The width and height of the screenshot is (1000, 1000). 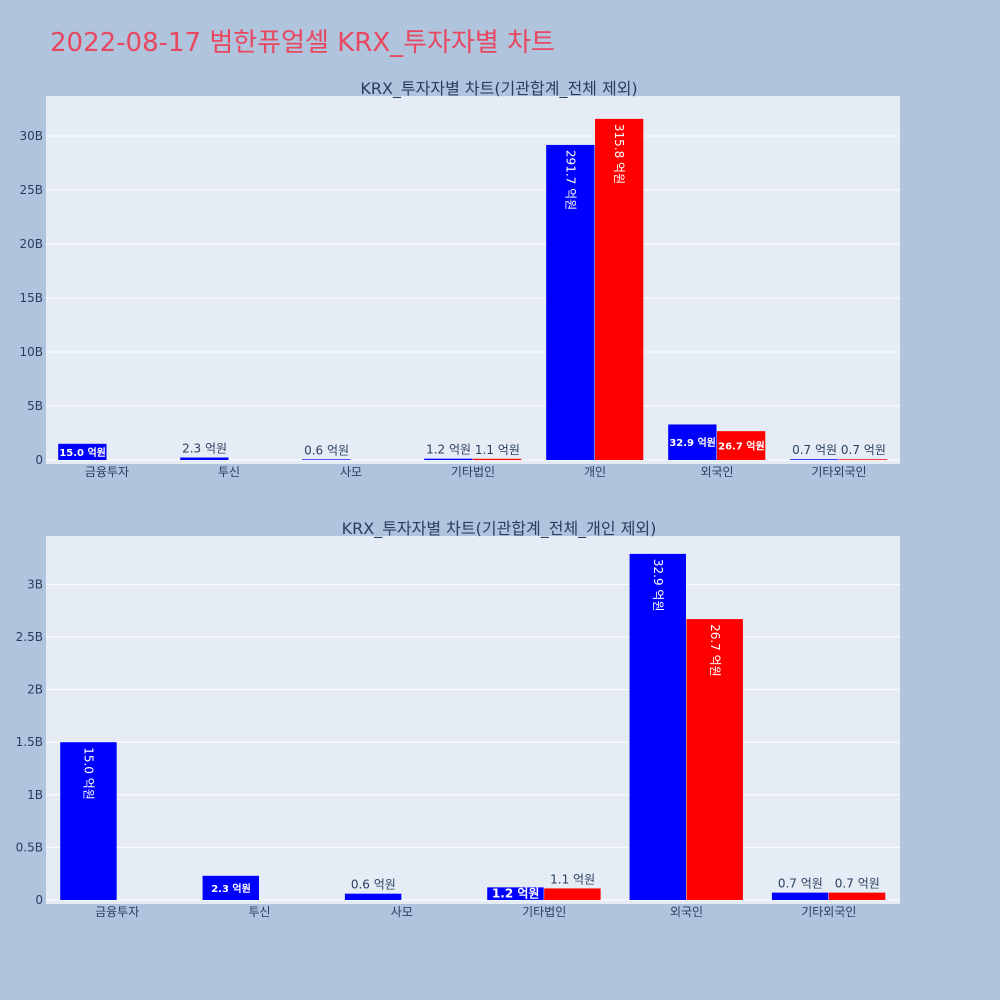 I want to click on y-tick-label: 1B, so click(x=35, y=795).